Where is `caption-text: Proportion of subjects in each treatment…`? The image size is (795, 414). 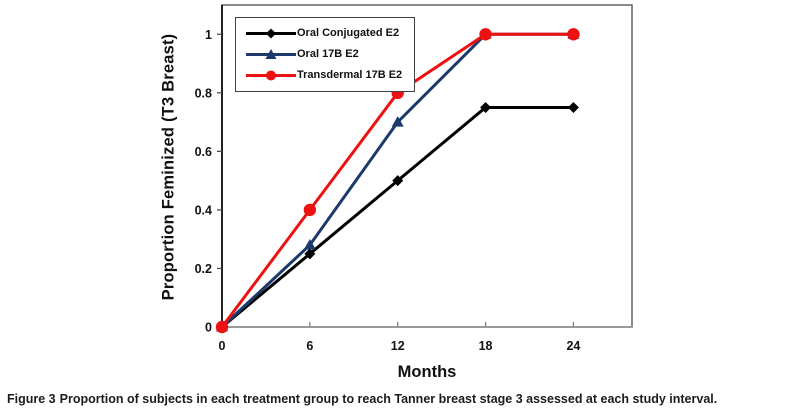 caption-text: Proportion of subjects in each treatment… is located at coordinates (388, 399).